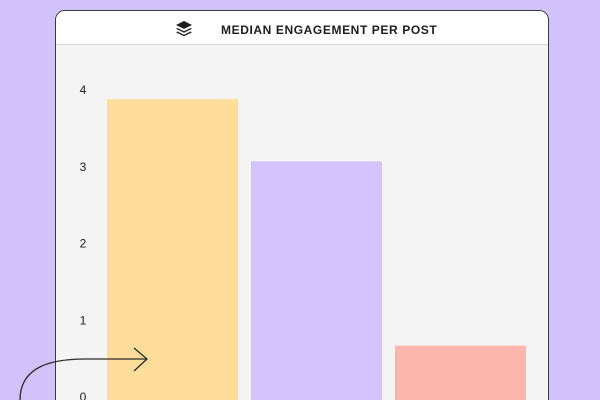 The image size is (600, 400). What do you see at coordinates (83, 90) in the screenshot?
I see `y-tick-label: 4` at bounding box center [83, 90].